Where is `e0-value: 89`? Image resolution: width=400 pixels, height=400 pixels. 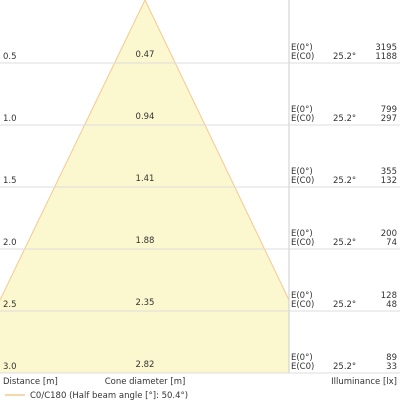 e0-value: 89 is located at coordinates (391, 358).